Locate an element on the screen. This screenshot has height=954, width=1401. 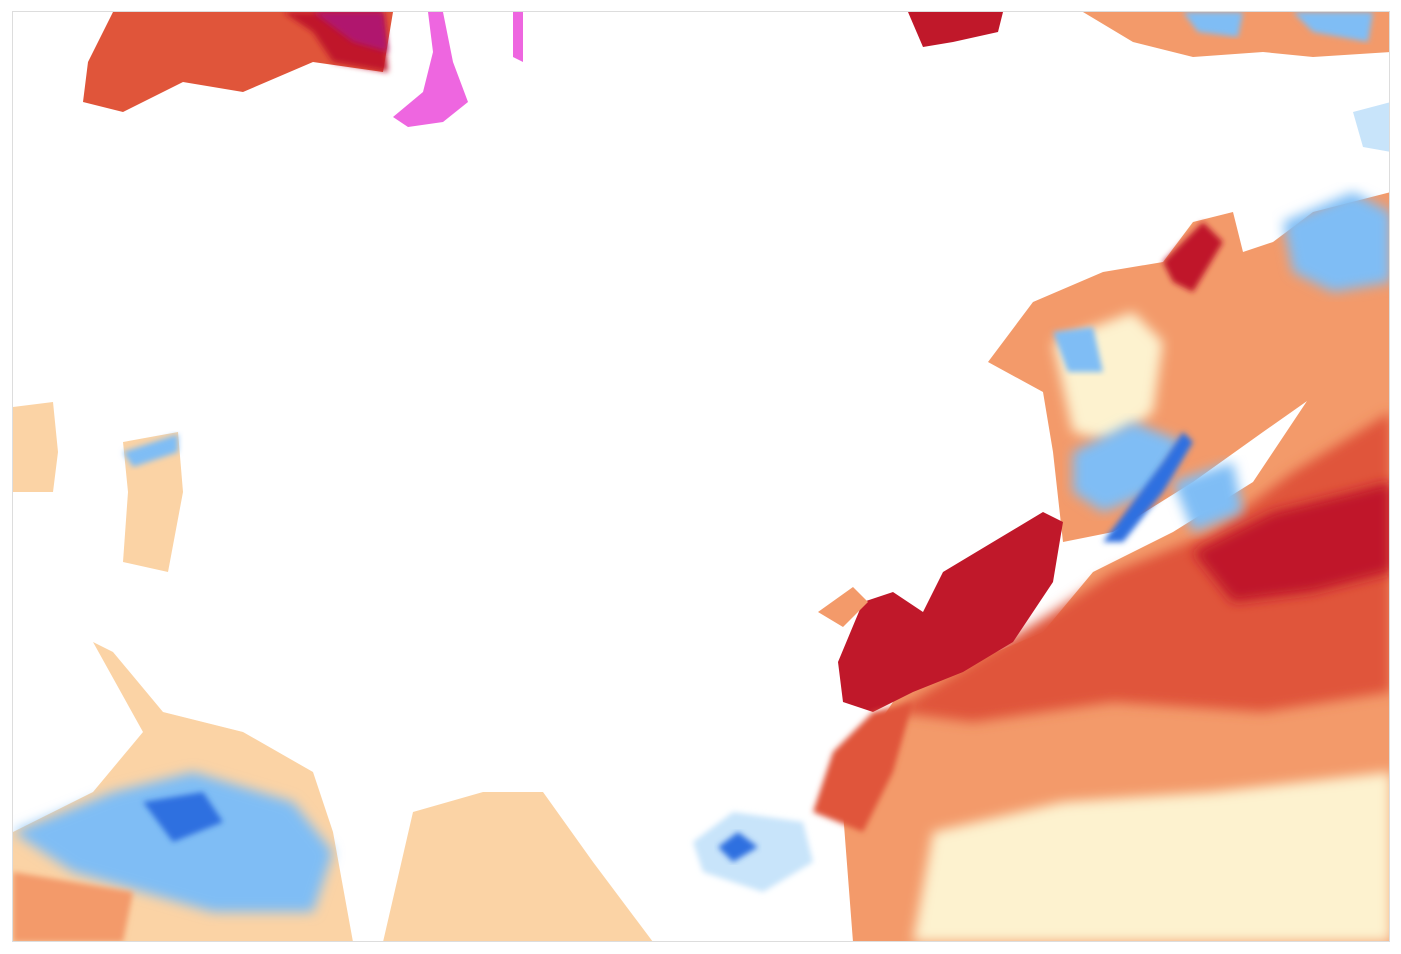
arctic-region is located at coordinates (736, 82).